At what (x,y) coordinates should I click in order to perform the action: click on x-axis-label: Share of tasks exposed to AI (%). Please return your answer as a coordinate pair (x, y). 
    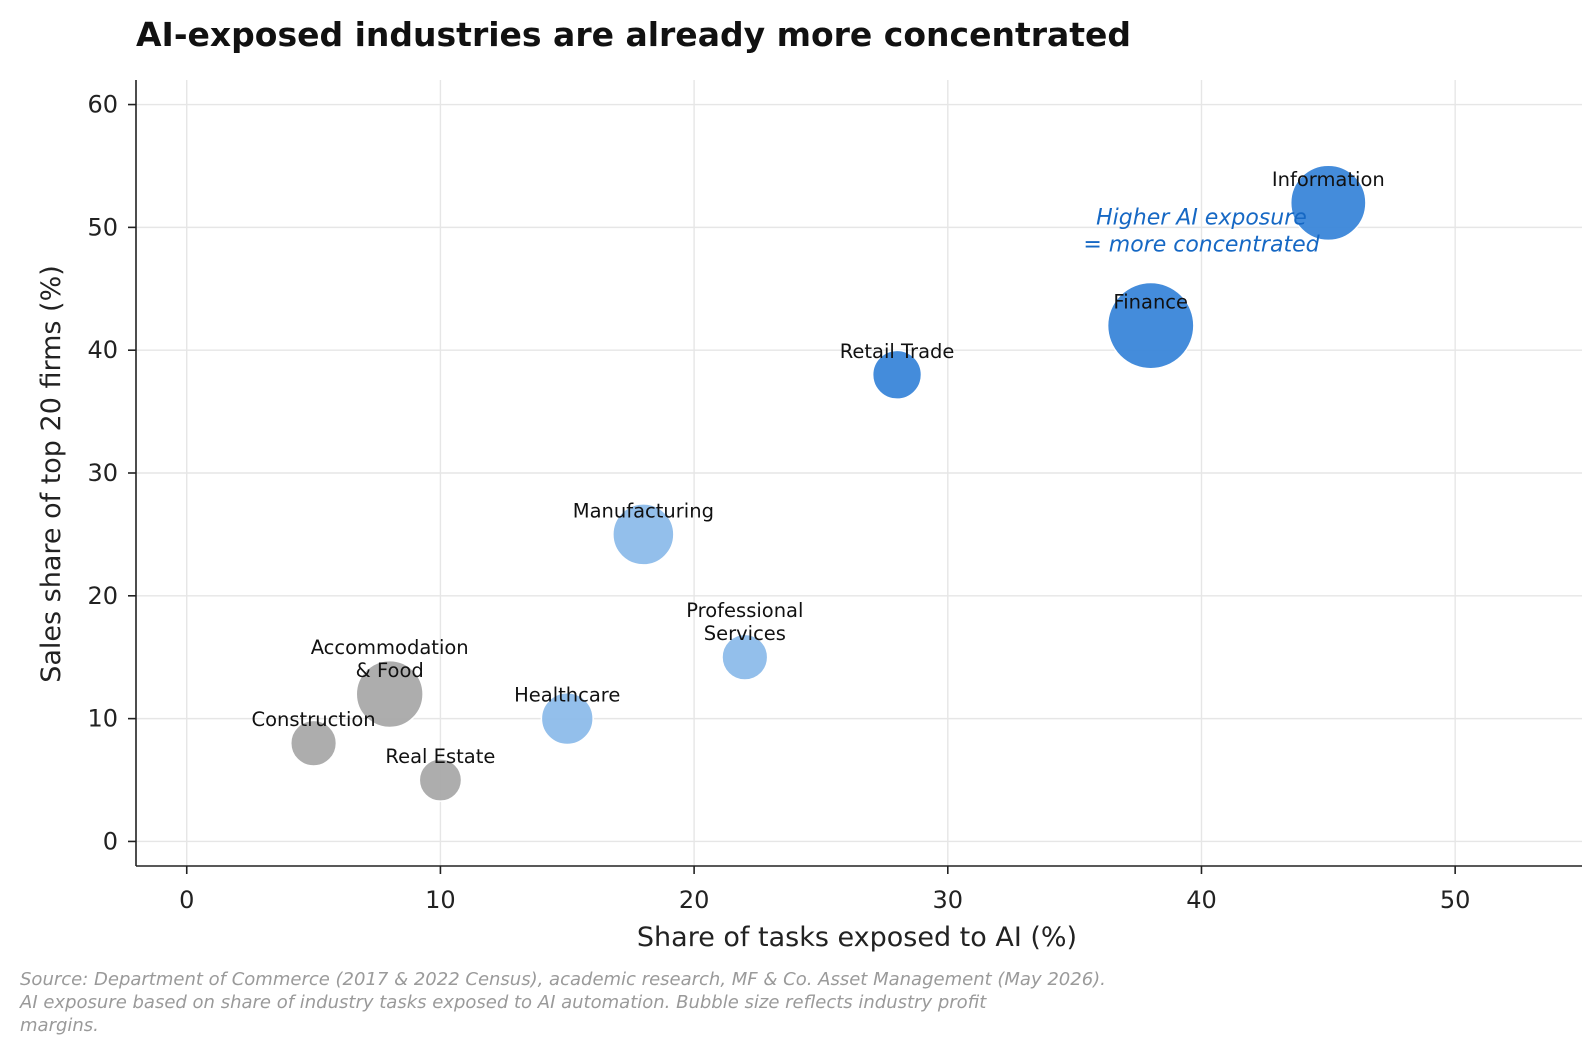
    Looking at the image, I should click on (857, 937).